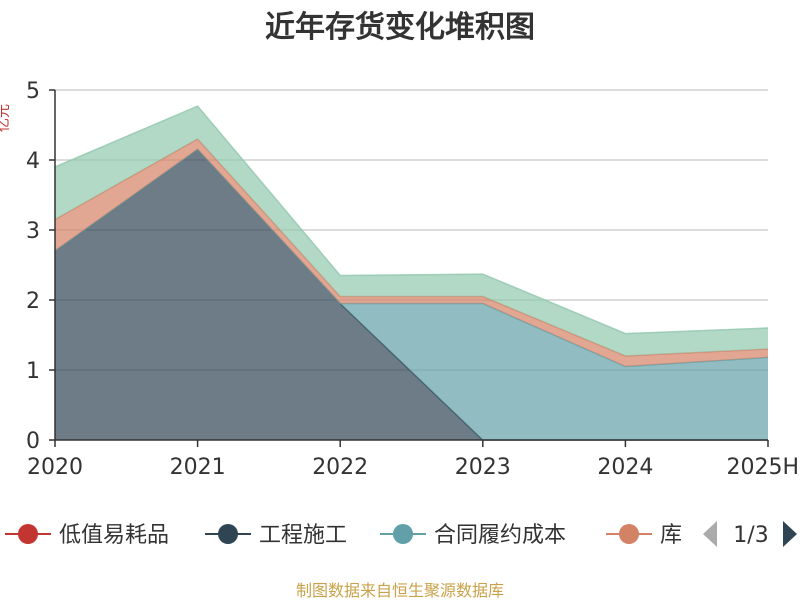 The width and height of the screenshot is (800, 600). I want to click on y-axis-label: 亿元, so click(6, 118).